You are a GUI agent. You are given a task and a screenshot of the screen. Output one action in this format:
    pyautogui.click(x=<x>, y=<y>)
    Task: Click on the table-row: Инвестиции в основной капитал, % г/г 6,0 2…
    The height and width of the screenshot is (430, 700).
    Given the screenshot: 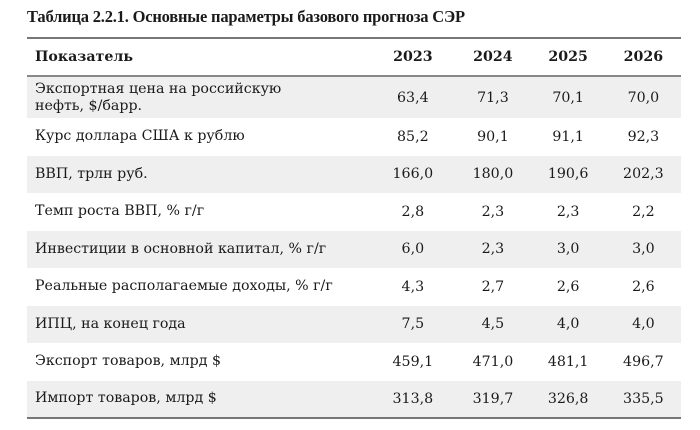 What is the action you would take?
    pyautogui.click(x=354, y=249)
    